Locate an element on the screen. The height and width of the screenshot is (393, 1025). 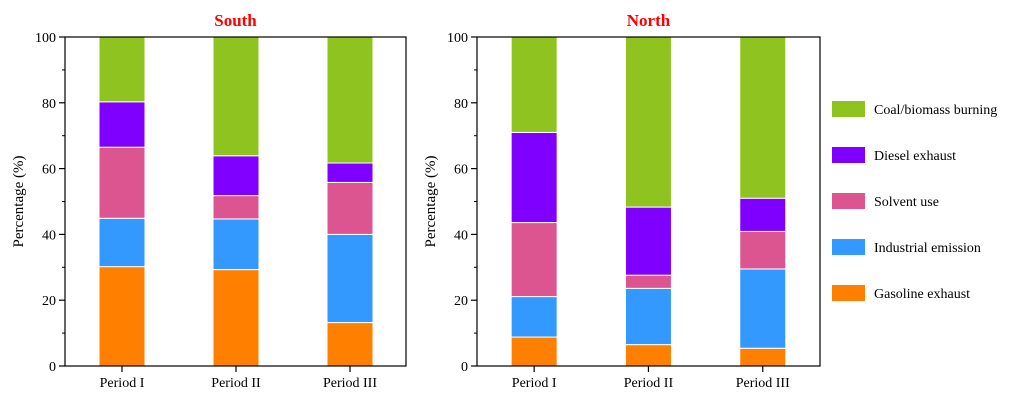
legend-label: Solvent use is located at coordinates (906, 202).